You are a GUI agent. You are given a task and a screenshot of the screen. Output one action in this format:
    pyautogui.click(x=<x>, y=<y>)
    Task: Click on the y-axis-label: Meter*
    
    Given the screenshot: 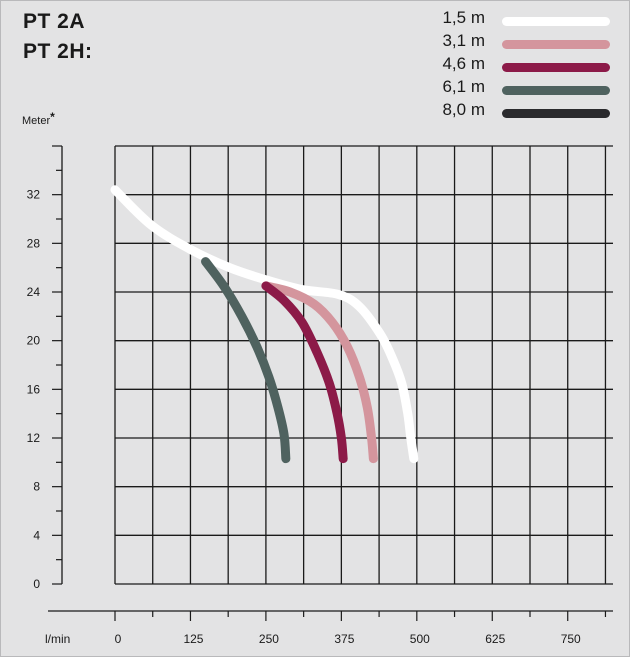 What is the action you would take?
    pyautogui.click(x=38, y=118)
    